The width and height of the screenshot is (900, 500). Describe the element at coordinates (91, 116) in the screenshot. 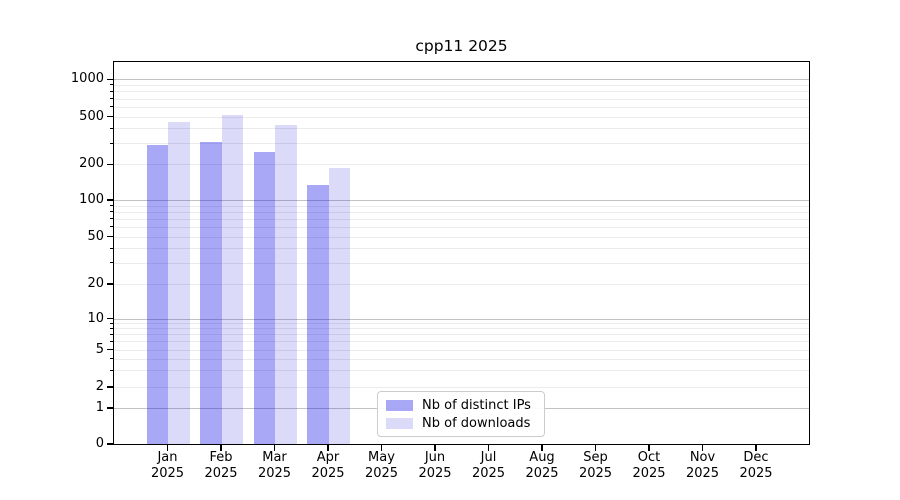

I see `y-tick-label: 500` at that location.